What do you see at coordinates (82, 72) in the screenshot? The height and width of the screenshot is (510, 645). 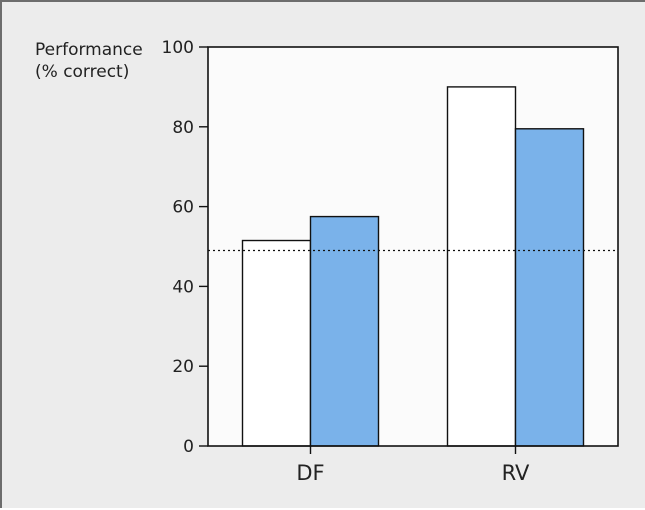 I see `y-axis-label-line-2: (% correct)` at bounding box center [82, 72].